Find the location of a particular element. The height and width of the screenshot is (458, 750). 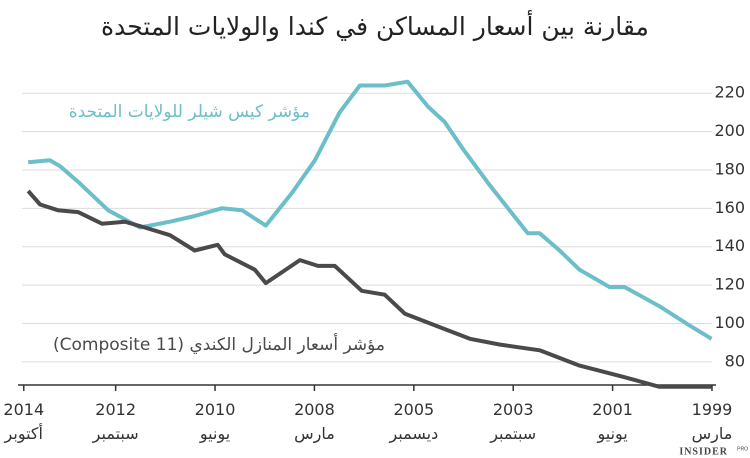

x-tick-label-line: ديسمبر is located at coordinates (413, 434).